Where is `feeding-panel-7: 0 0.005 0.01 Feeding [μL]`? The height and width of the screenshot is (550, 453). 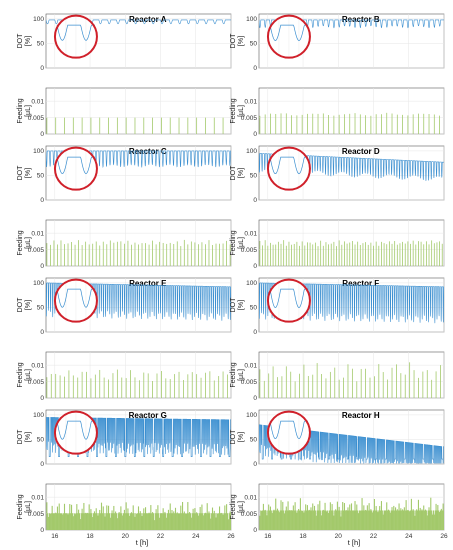
feeding-panel-7: 0 0.005 0.01 Feeding [μL] is located at coordinates (337, 244).